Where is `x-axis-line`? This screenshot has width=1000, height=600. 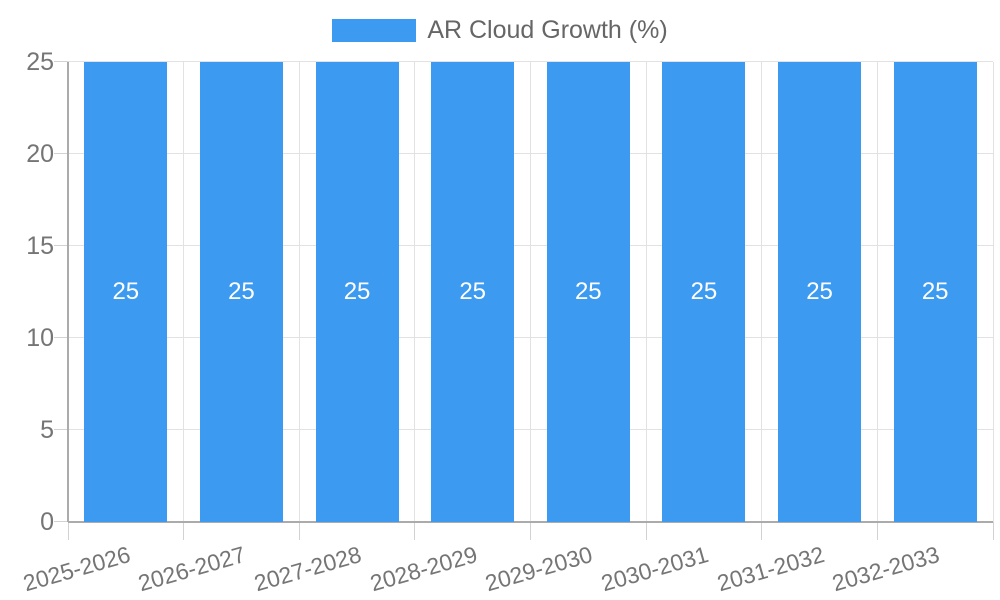
x-axis-line is located at coordinates (530, 522).